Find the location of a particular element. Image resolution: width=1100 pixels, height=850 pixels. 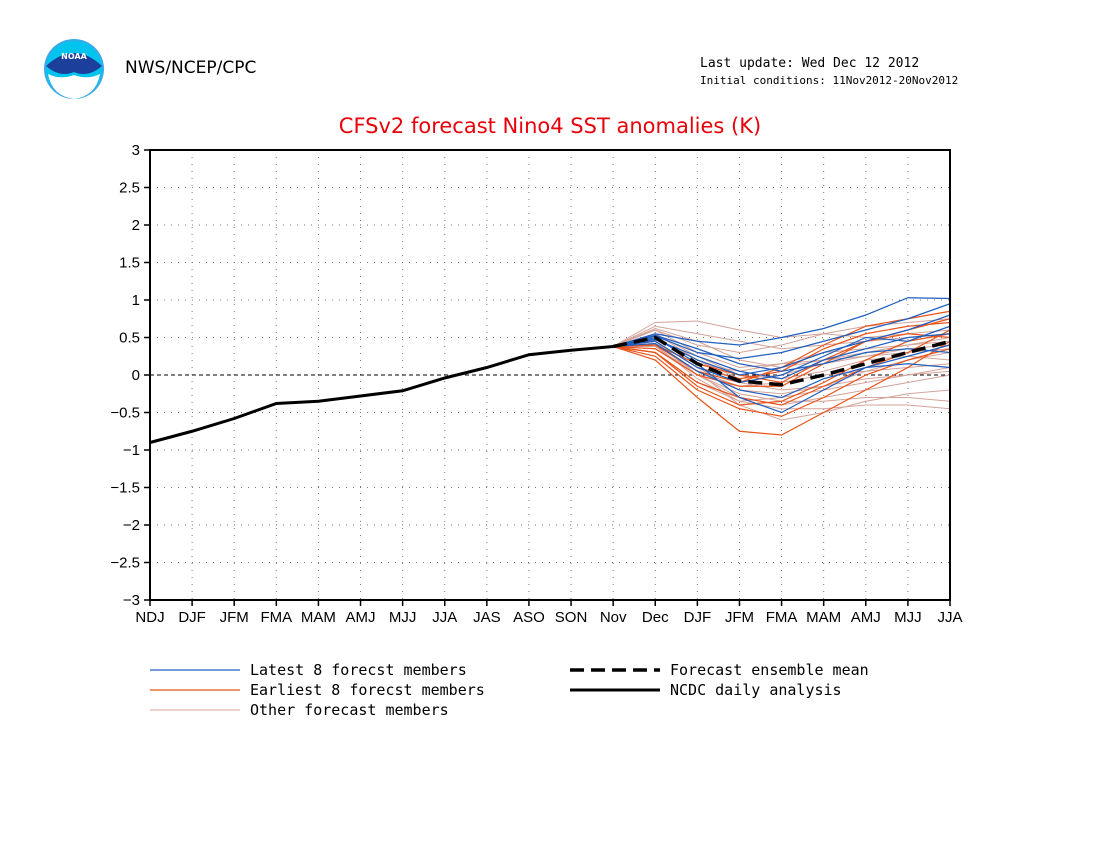

y-tick-label: 1 is located at coordinates (136, 300).